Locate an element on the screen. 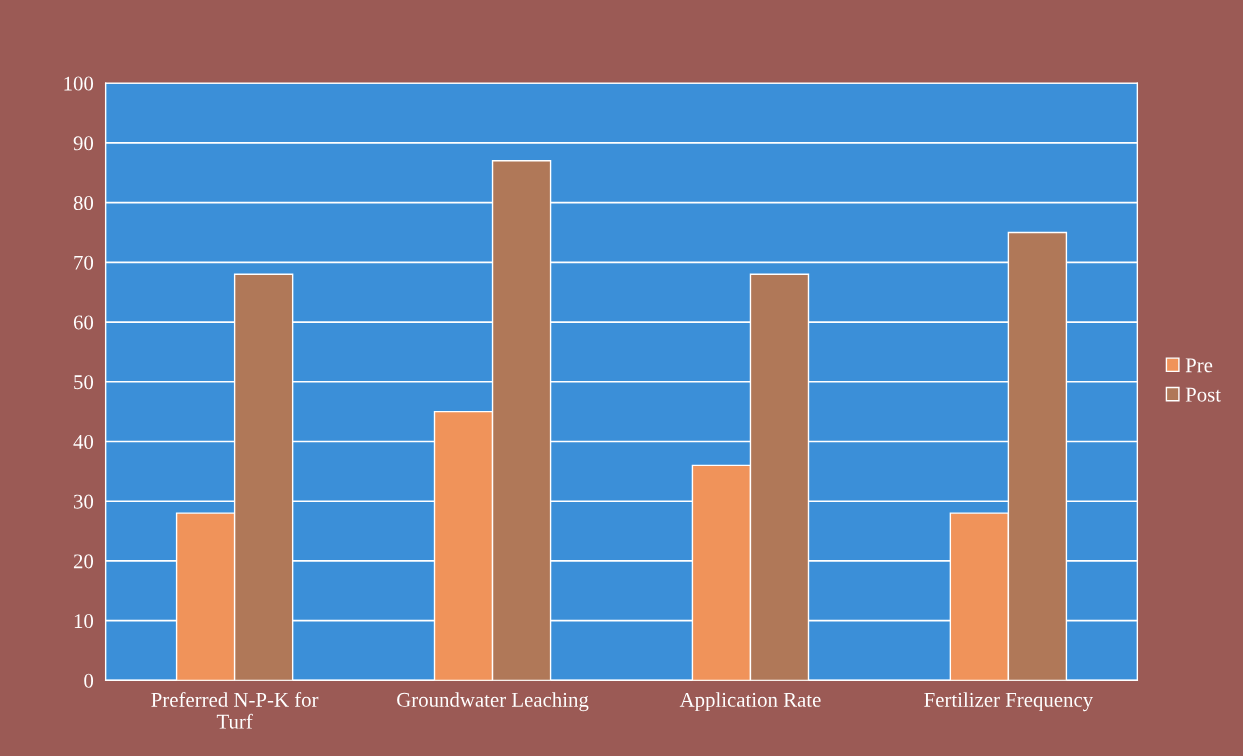  y-tick-label: 70 is located at coordinates (84, 262).